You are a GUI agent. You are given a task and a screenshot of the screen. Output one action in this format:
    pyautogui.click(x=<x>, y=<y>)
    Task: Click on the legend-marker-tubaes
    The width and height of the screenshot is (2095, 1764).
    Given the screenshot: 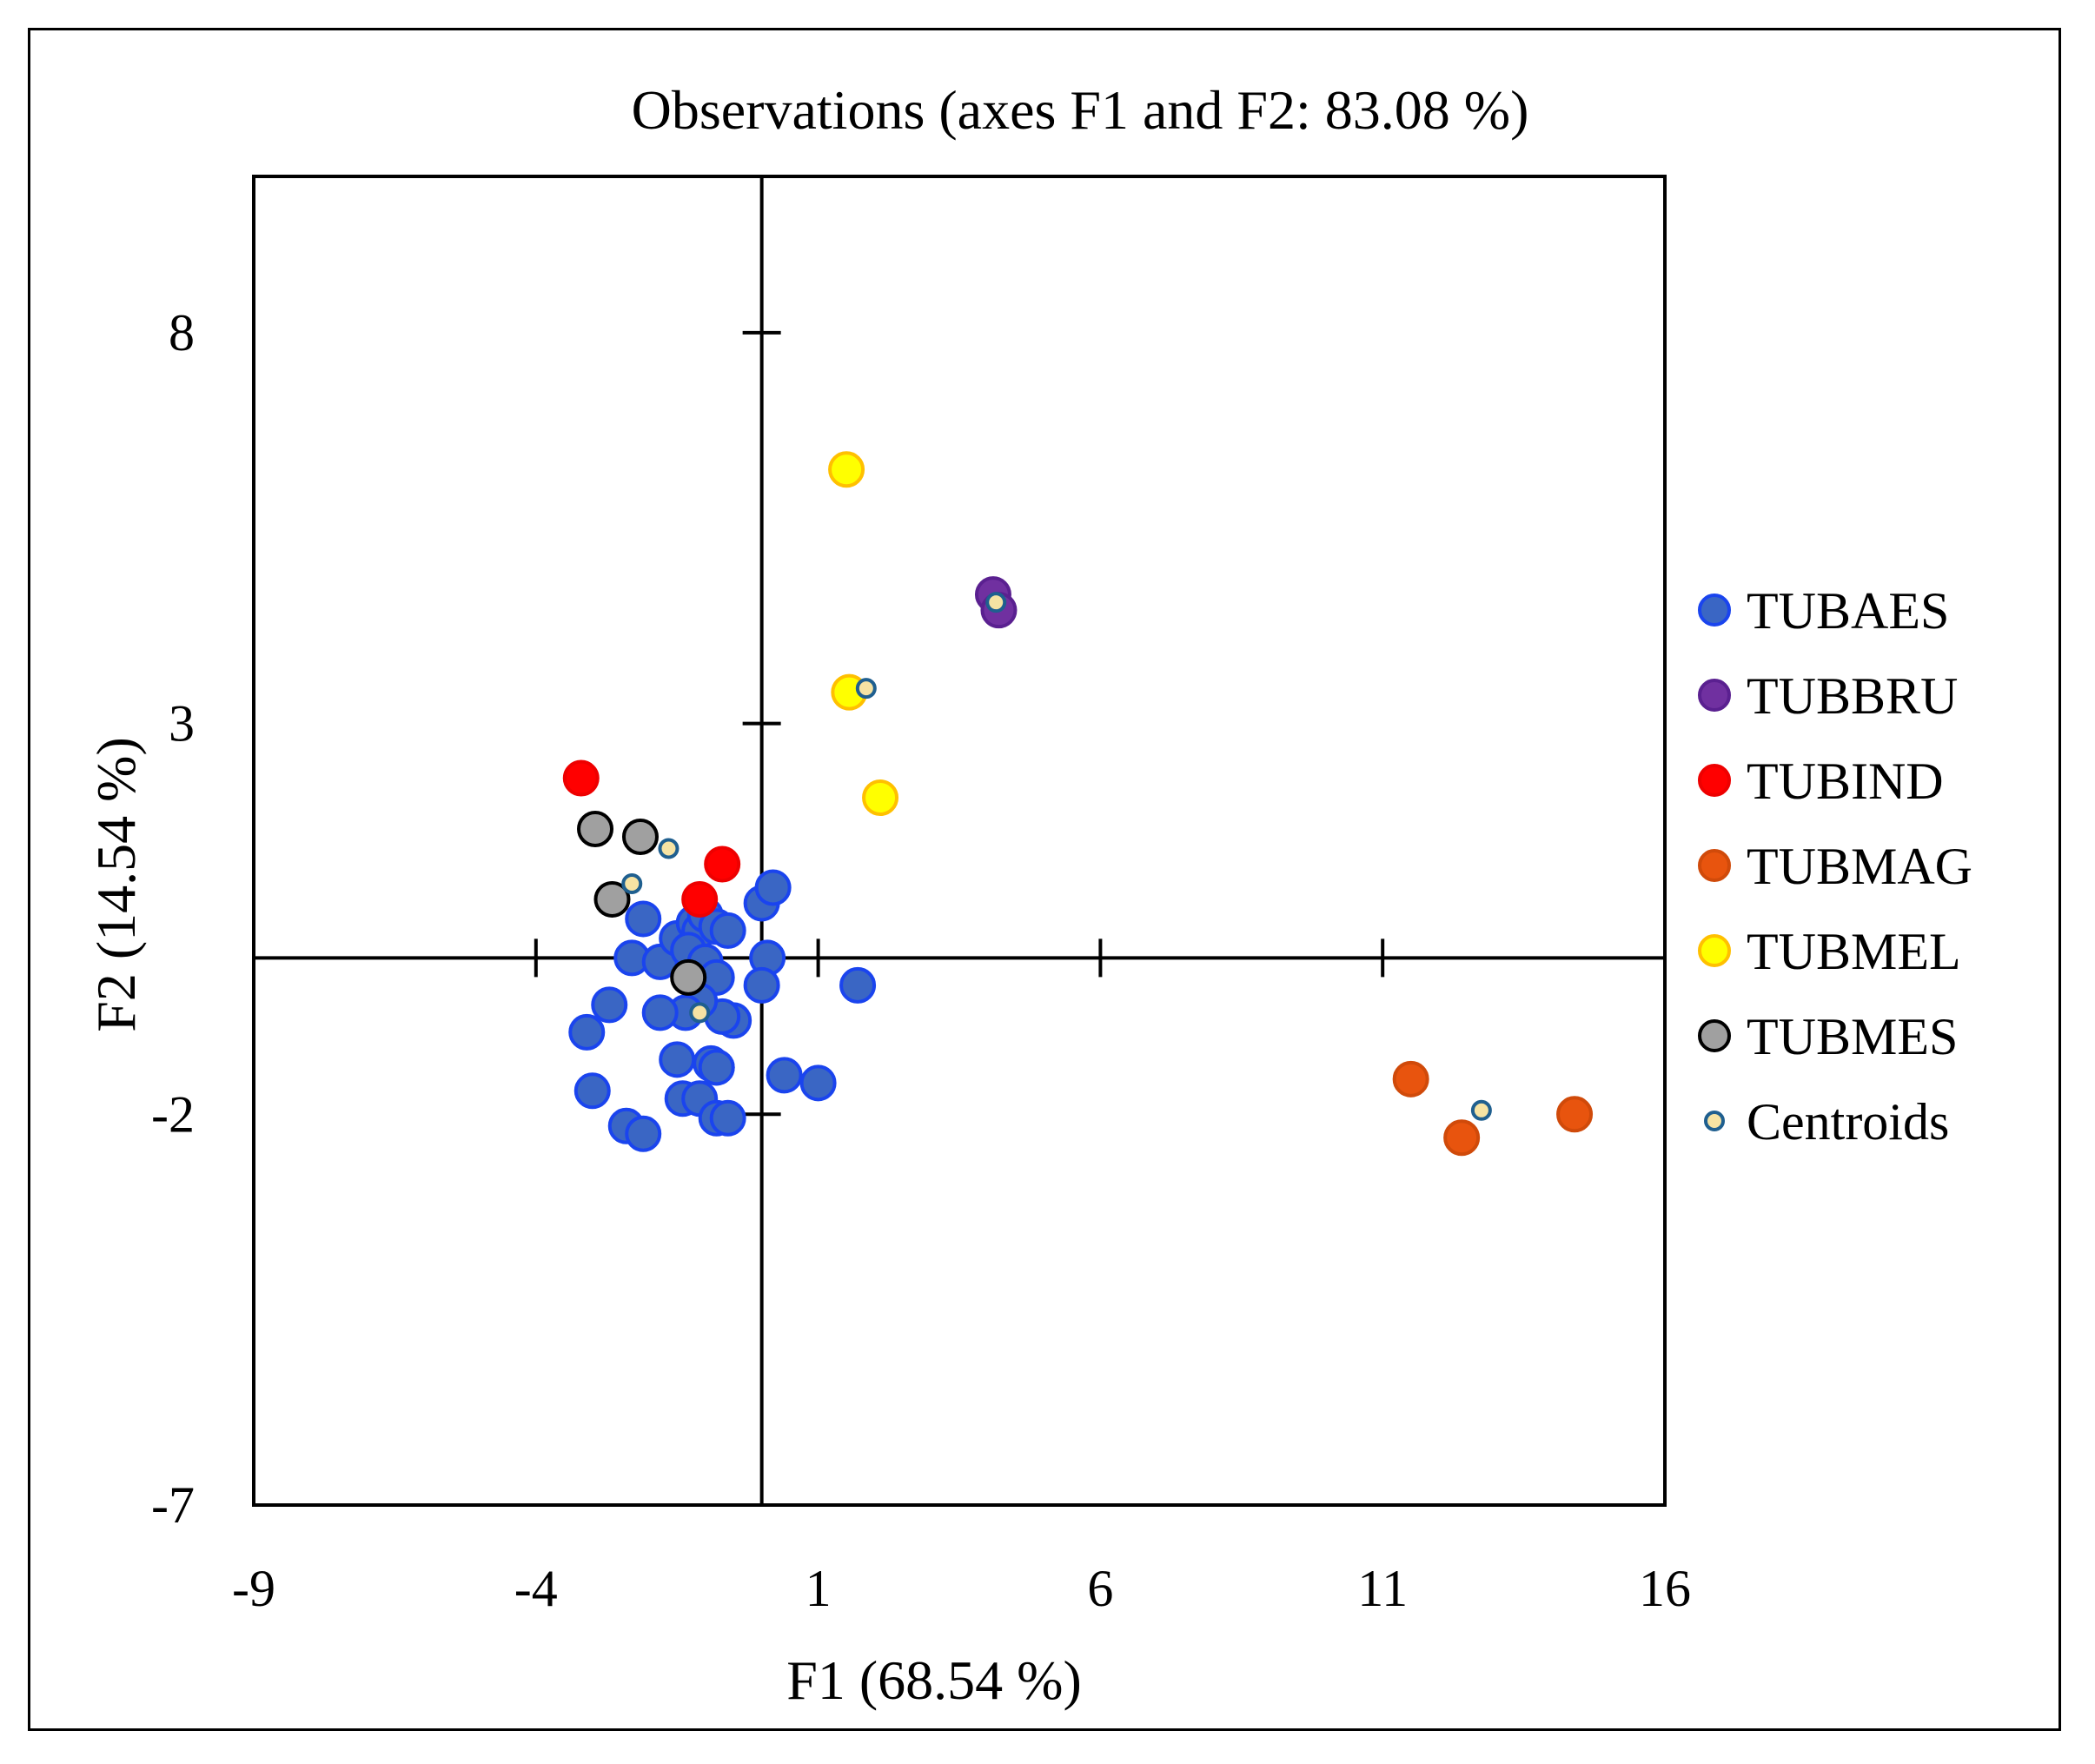 What is the action you would take?
    pyautogui.click(x=1714, y=610)
    